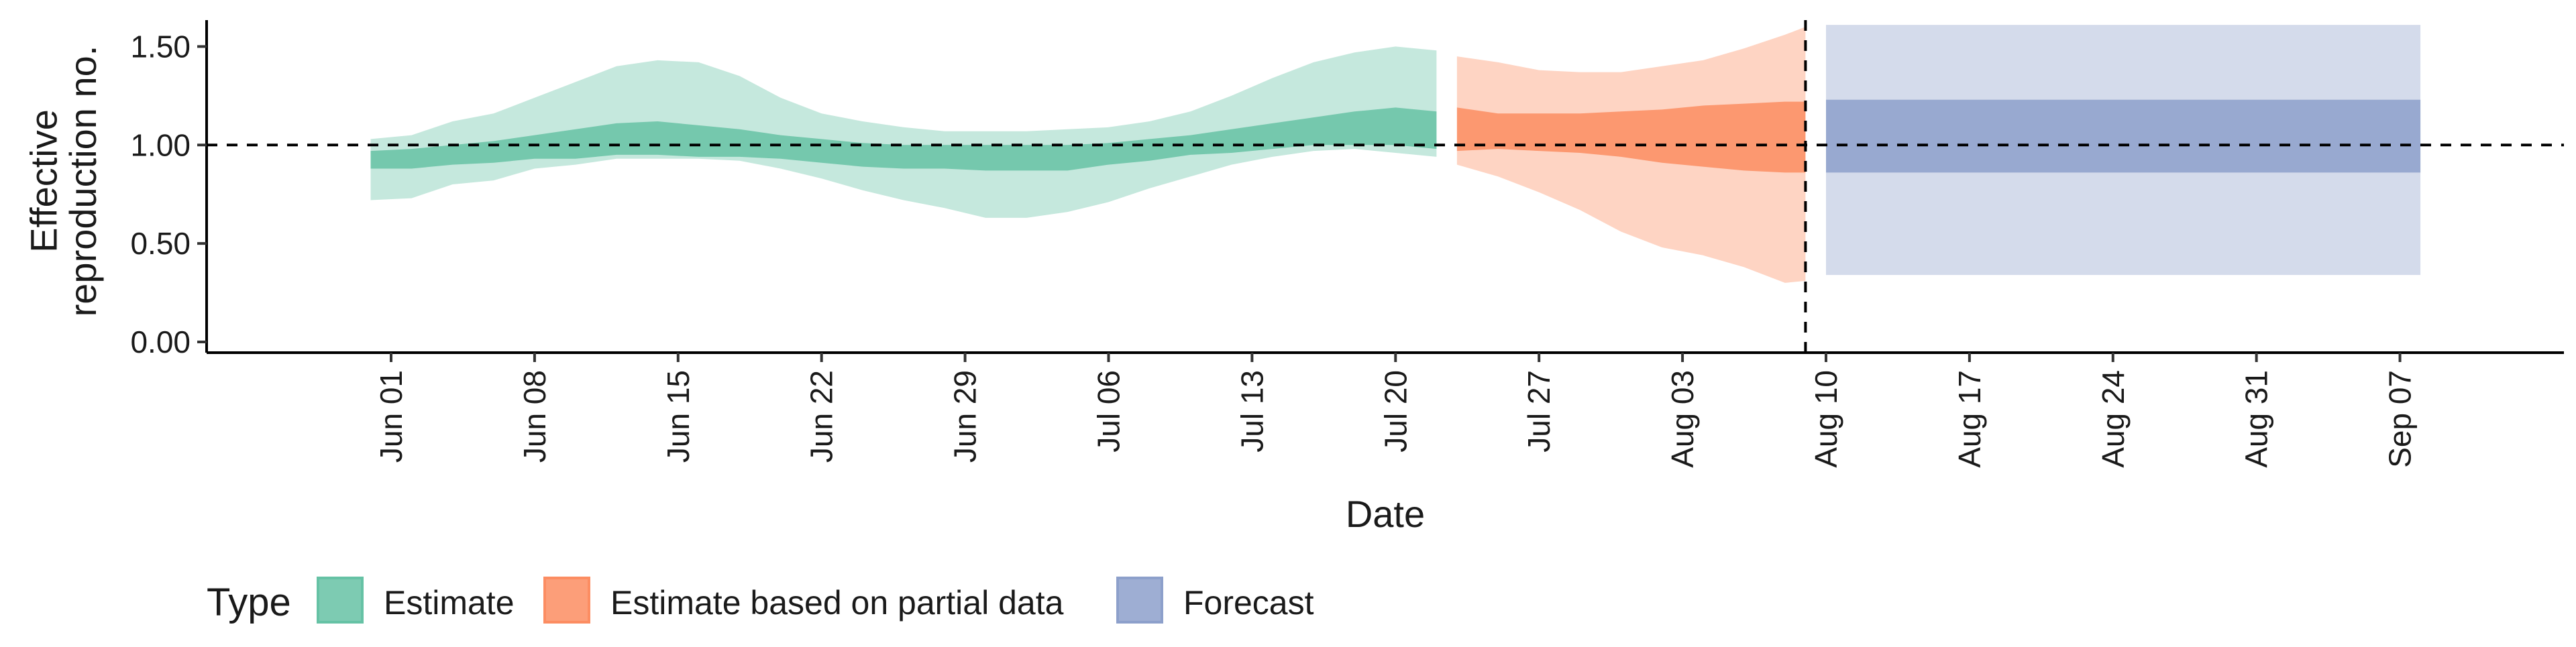  What do you see at coordinates (1682, 419) in the screenshot?
I see `x-tick-label: Aug 03` at bounding box center [1682, 419].